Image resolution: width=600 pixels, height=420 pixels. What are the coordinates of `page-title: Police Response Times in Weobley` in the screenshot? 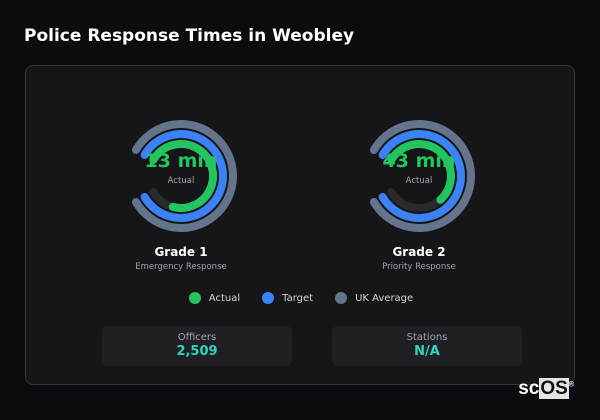 It's located at (189, 36).